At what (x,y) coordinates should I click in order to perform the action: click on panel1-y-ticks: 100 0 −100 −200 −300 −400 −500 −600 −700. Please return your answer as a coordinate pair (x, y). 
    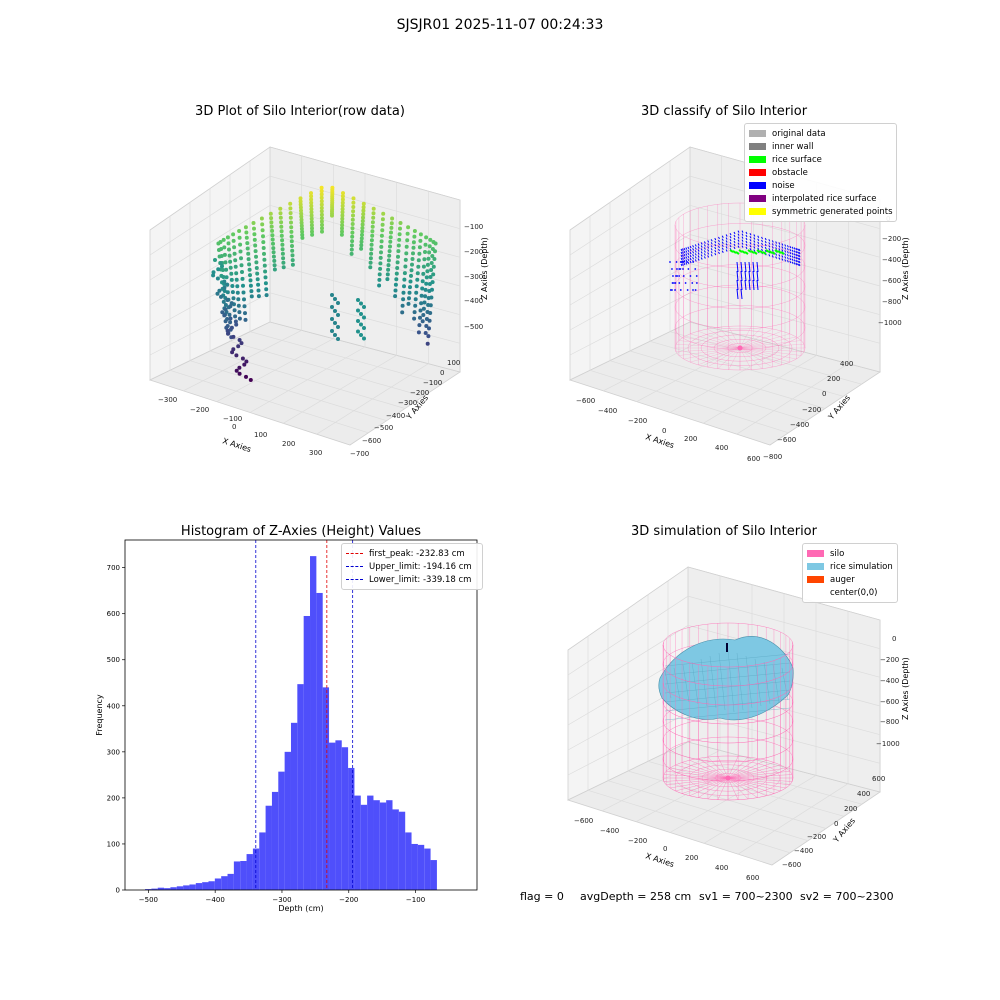
    Looking at the image, I should click on (405, 408).